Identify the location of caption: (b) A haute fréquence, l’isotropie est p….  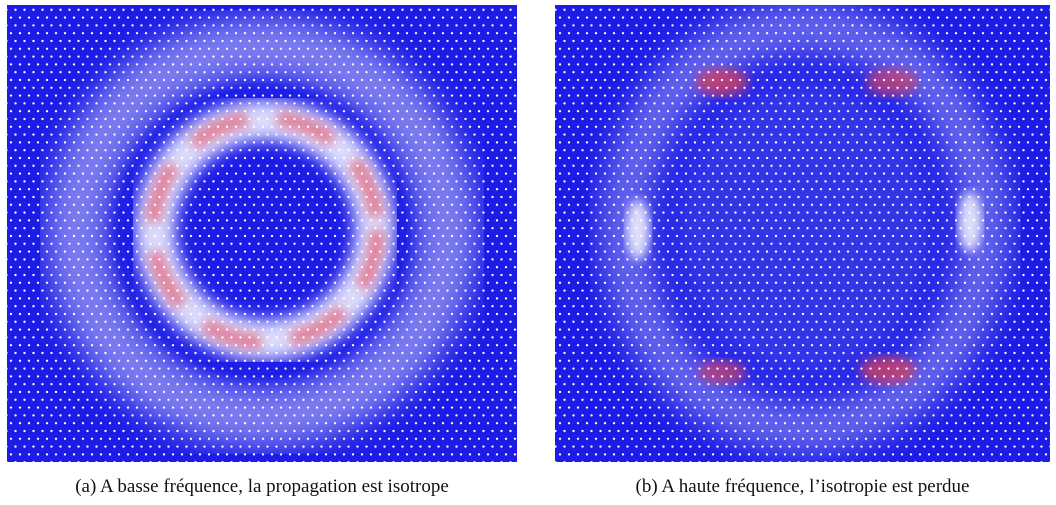
(802, 486).